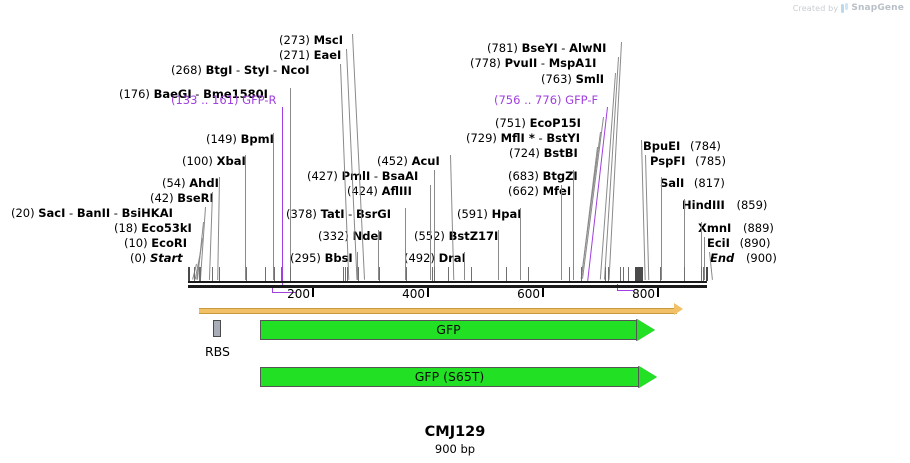 This screenshot has height=463, width=910. What do you see at coordinates (392, 161) in the screenshot?
I see `site-position: (452)` at bounding box center [392, 161].